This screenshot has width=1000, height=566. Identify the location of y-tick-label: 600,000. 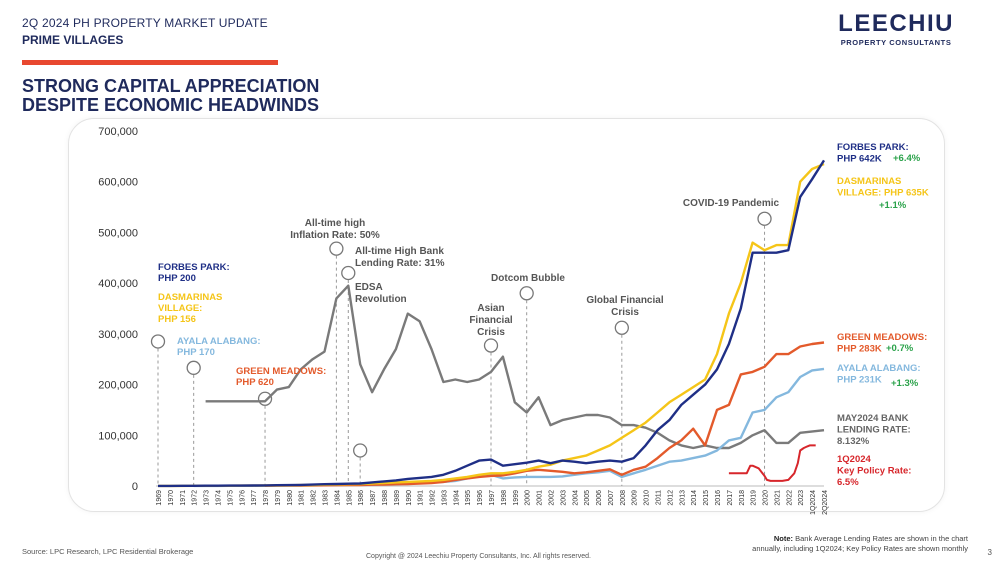
(118, 183).